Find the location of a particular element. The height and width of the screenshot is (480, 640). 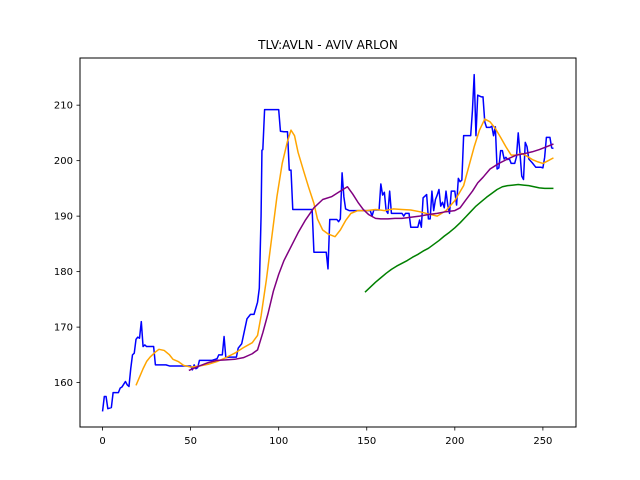

y-tick-label: 210 is located at coordinates (63, 106).